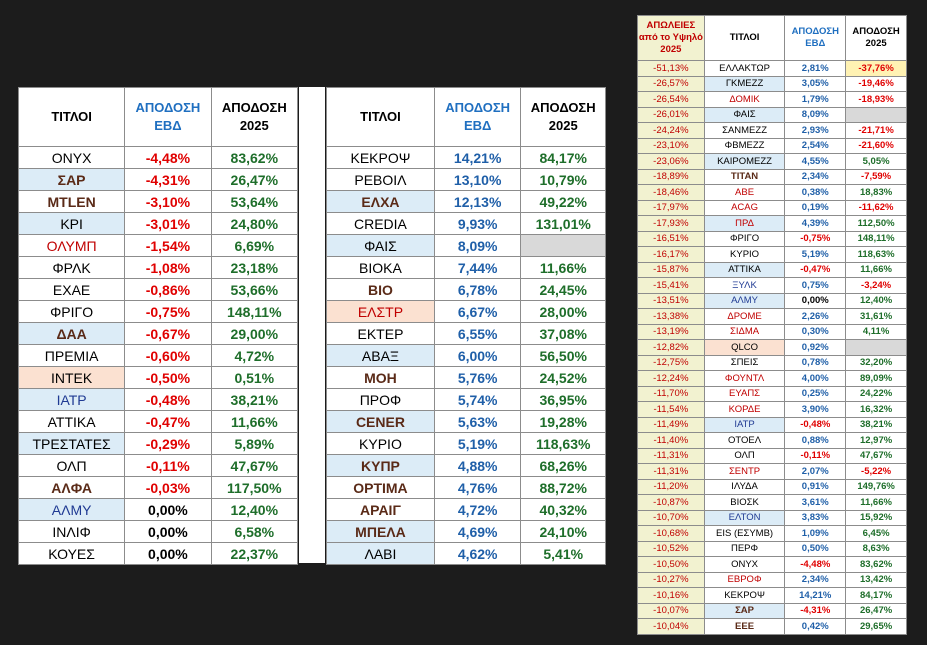 The width and height of the screenshot is (927, 645). I want to click on table-row: ΠΡΕΜΙΑ -0,60% 4,72%, so click(158, 355).